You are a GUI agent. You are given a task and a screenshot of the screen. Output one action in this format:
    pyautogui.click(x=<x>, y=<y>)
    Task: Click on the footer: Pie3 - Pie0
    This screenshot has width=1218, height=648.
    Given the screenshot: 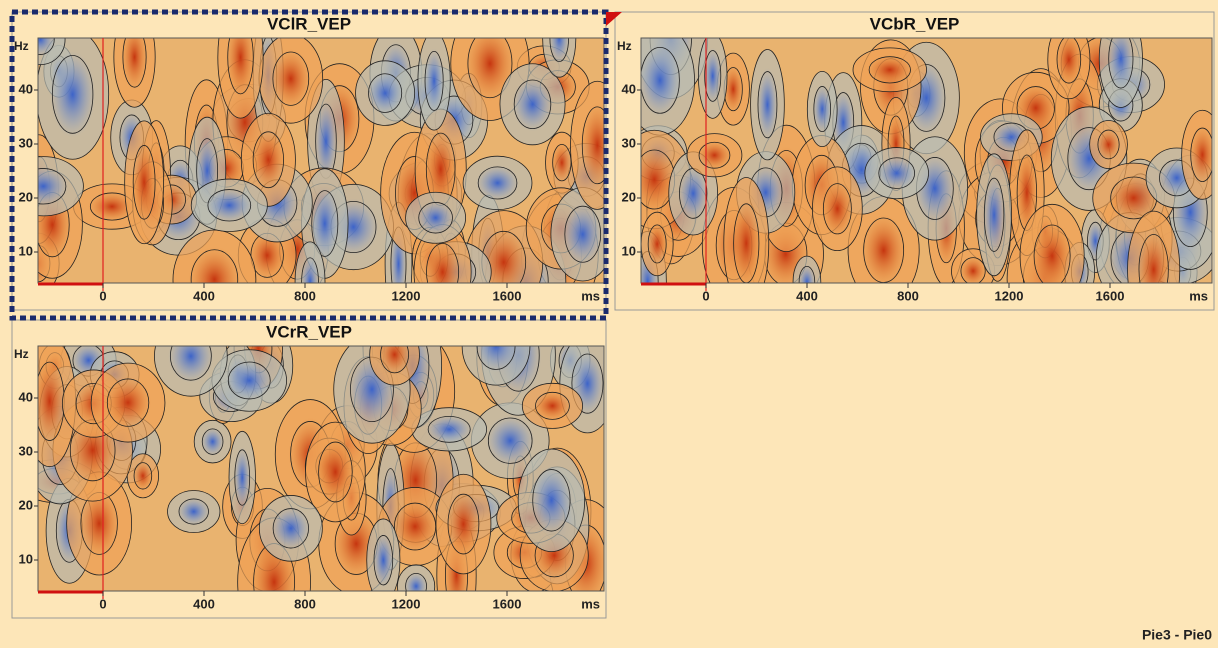 What is the action you would take?
    pyautogui.click(x=1177, y=635)
    